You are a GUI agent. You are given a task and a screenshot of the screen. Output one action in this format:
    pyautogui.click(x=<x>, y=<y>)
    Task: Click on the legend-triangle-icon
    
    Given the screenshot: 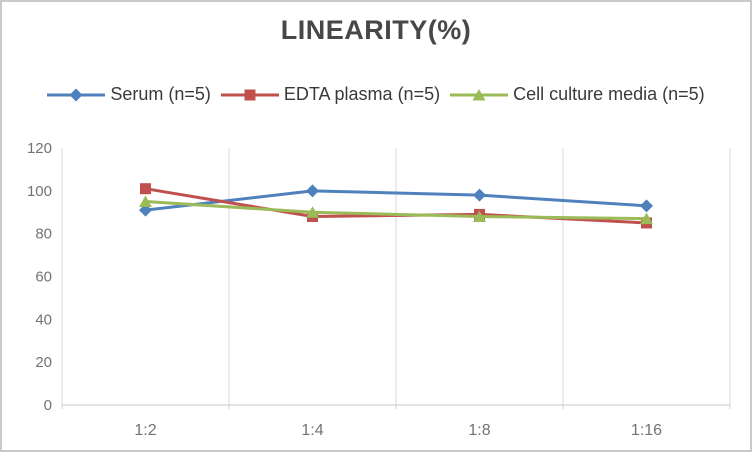 What is the action you would take?
    pyautogui.click(x=479, y=94)
    